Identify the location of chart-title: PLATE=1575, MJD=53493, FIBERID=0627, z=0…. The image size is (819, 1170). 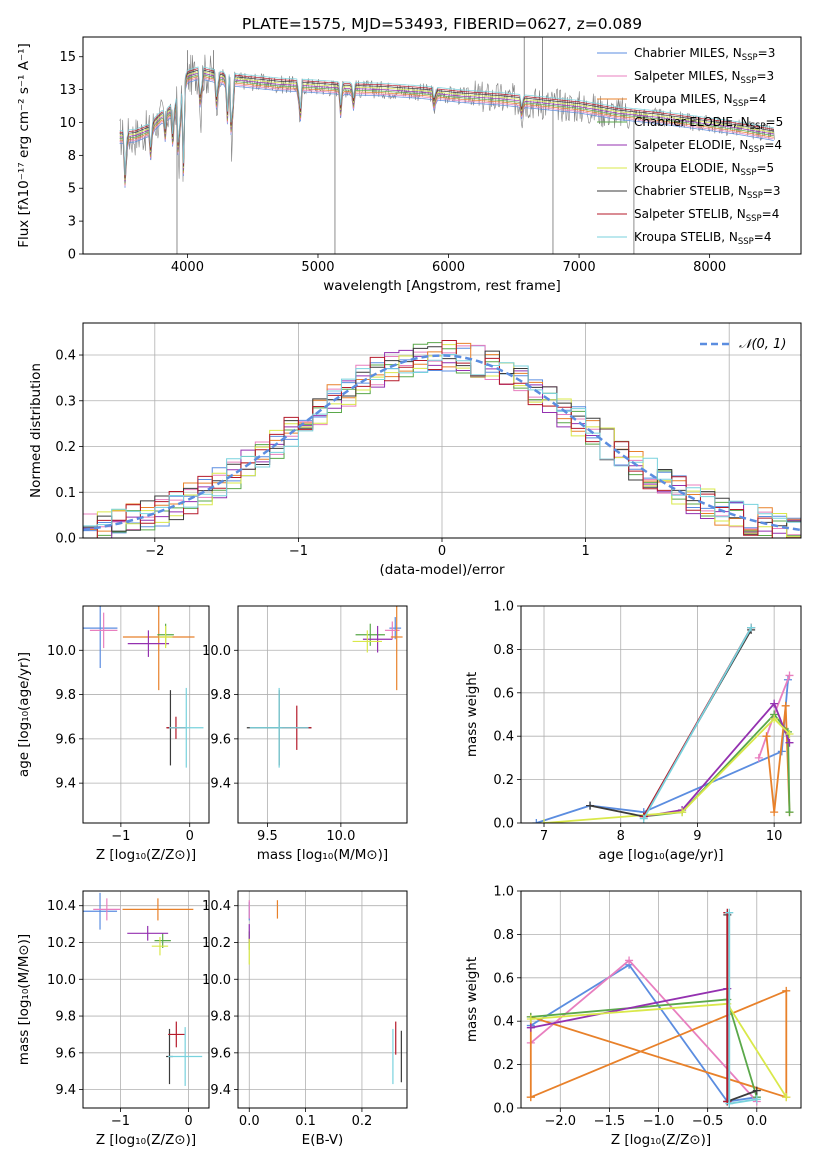
(442, 24).